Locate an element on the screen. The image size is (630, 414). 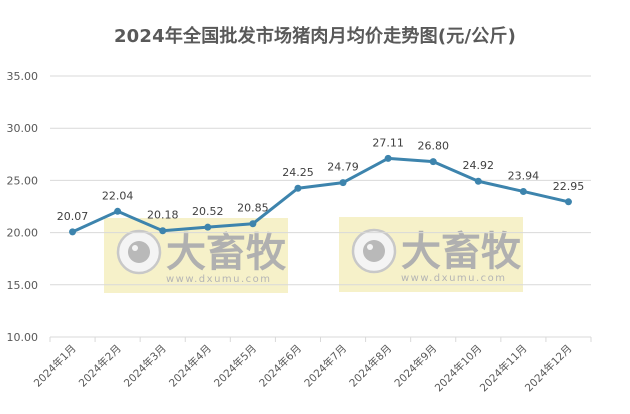
x-tick-label: 2024年10月 is located at coordinates (458, 368).